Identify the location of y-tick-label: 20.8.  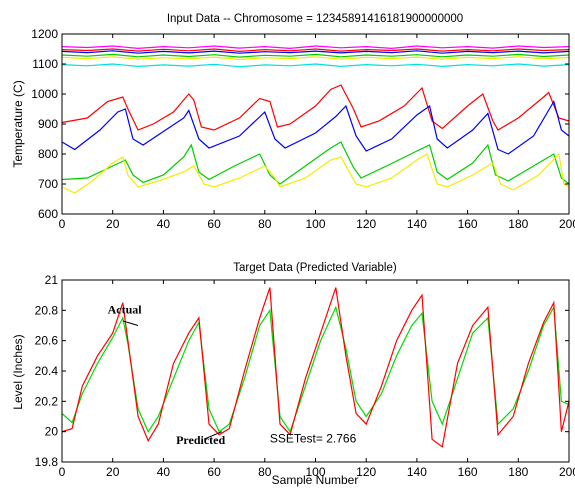
(47, 310).